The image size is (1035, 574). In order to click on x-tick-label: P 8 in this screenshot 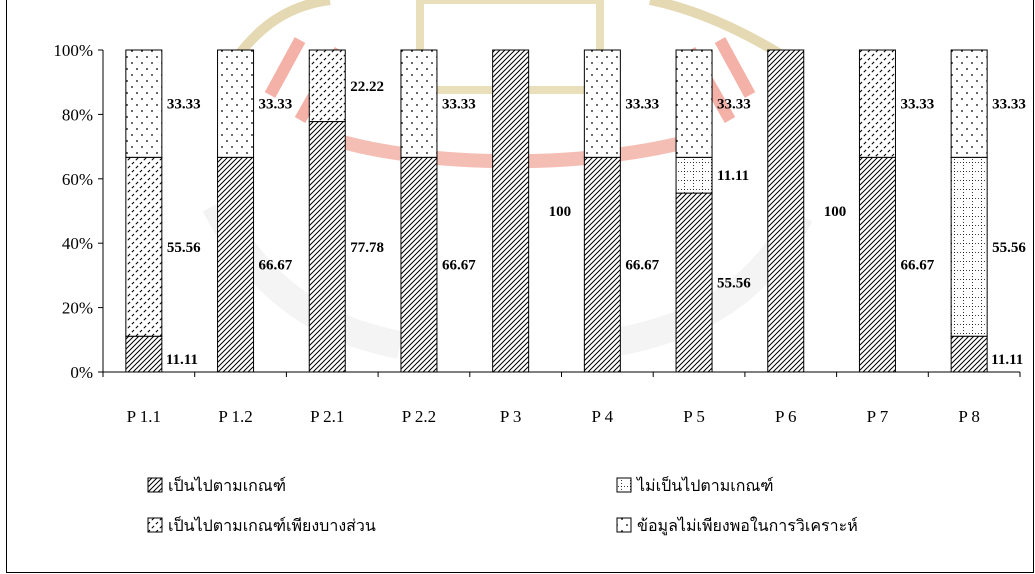, I will do `click(969, 416)`.